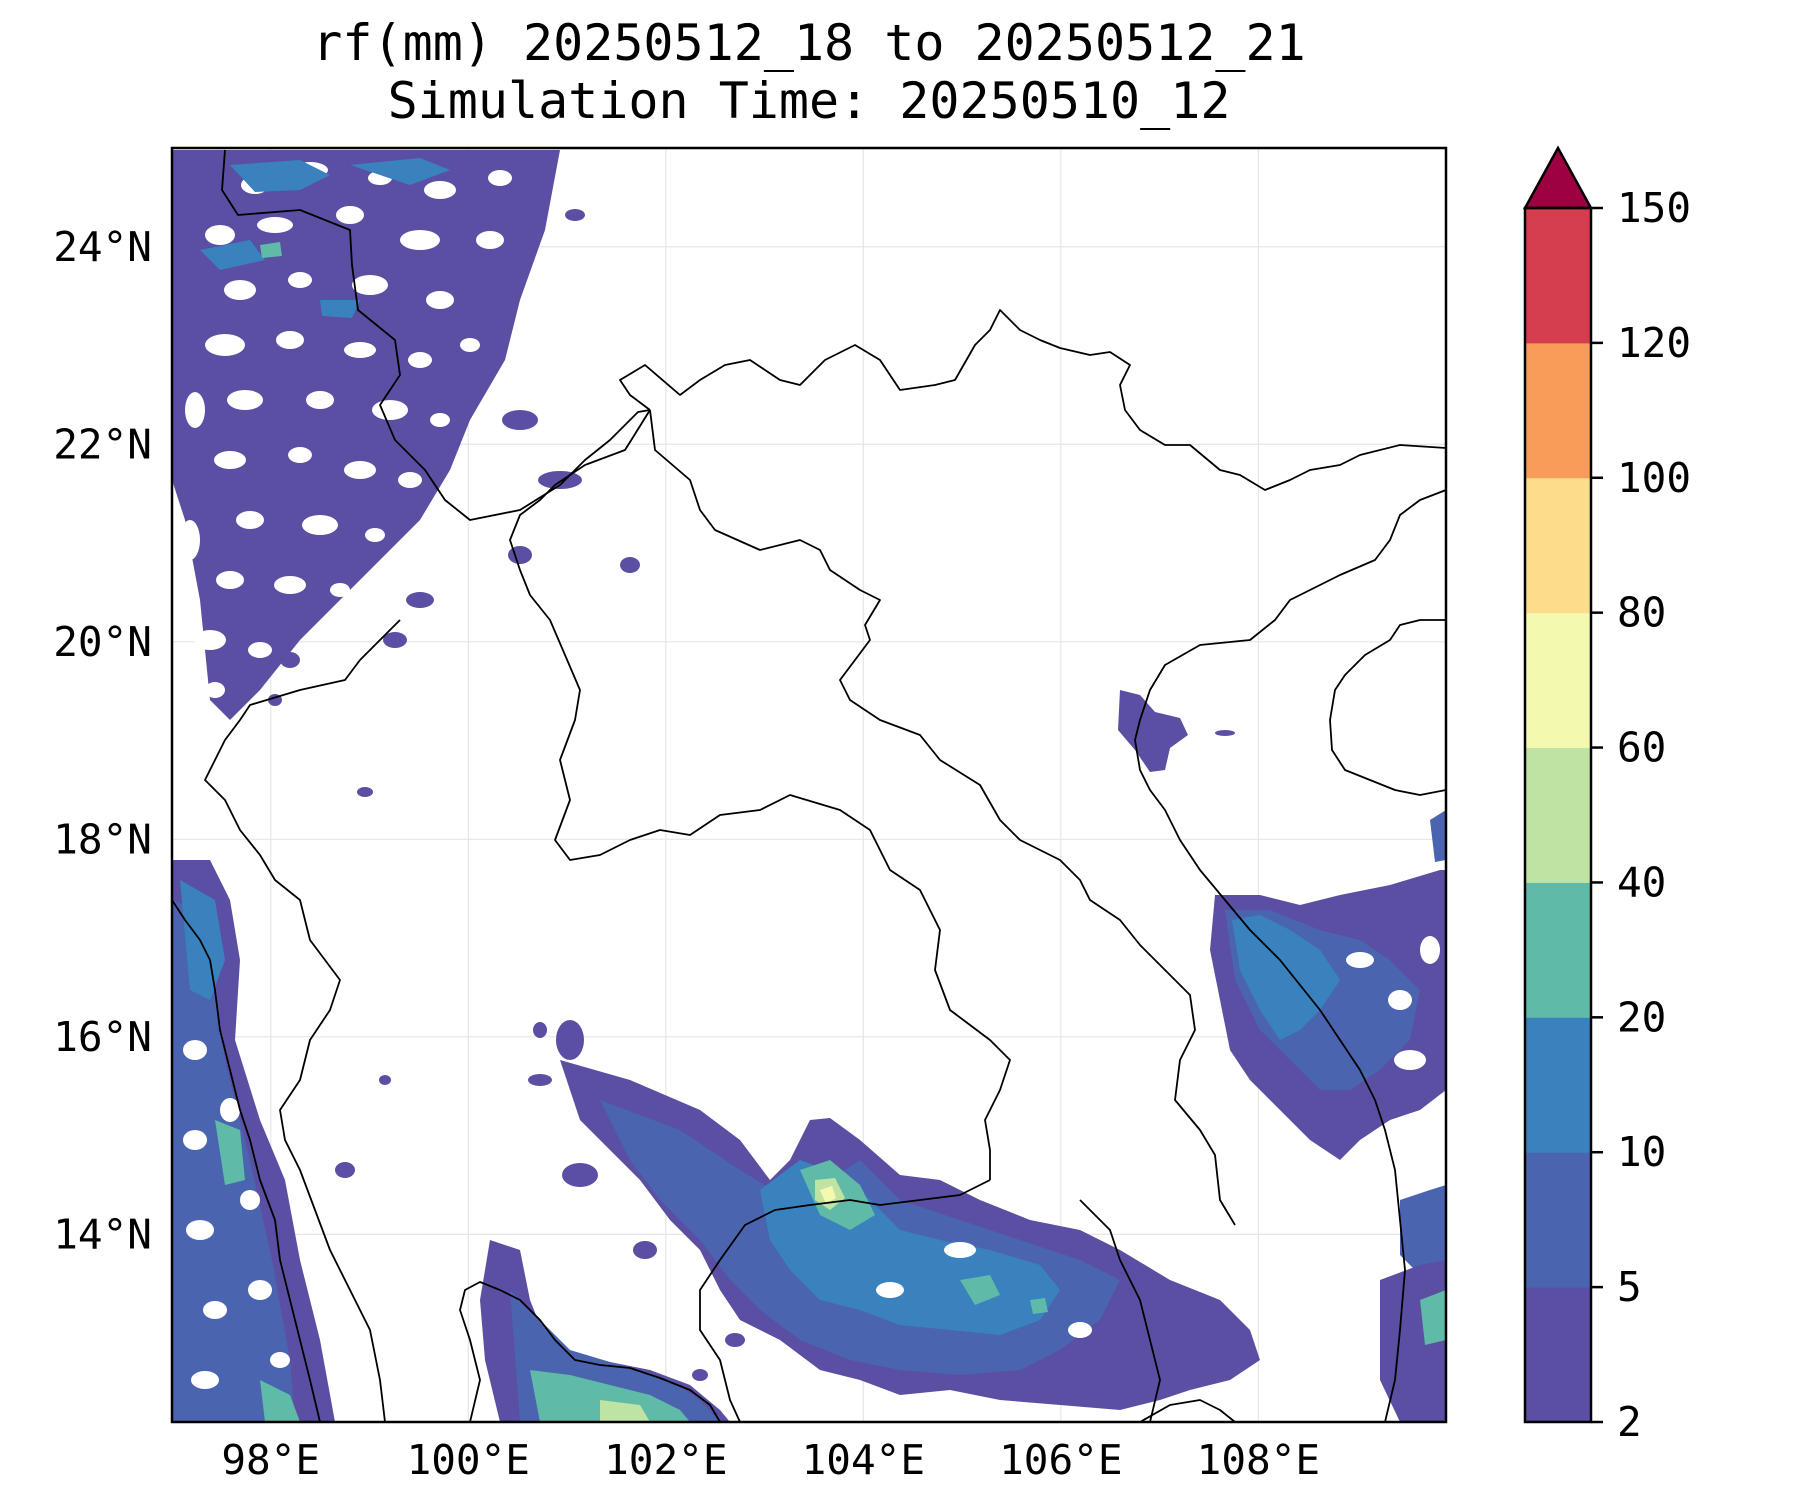 The width and height of the screenshot is (1800, 1500). What do you see at coordinates (102, 741) in the screenshot?
I see `latitude-tick-labels: 14°N 16°N 18°N 20°N 22°N 24°N` at bounding box center [102, 741].